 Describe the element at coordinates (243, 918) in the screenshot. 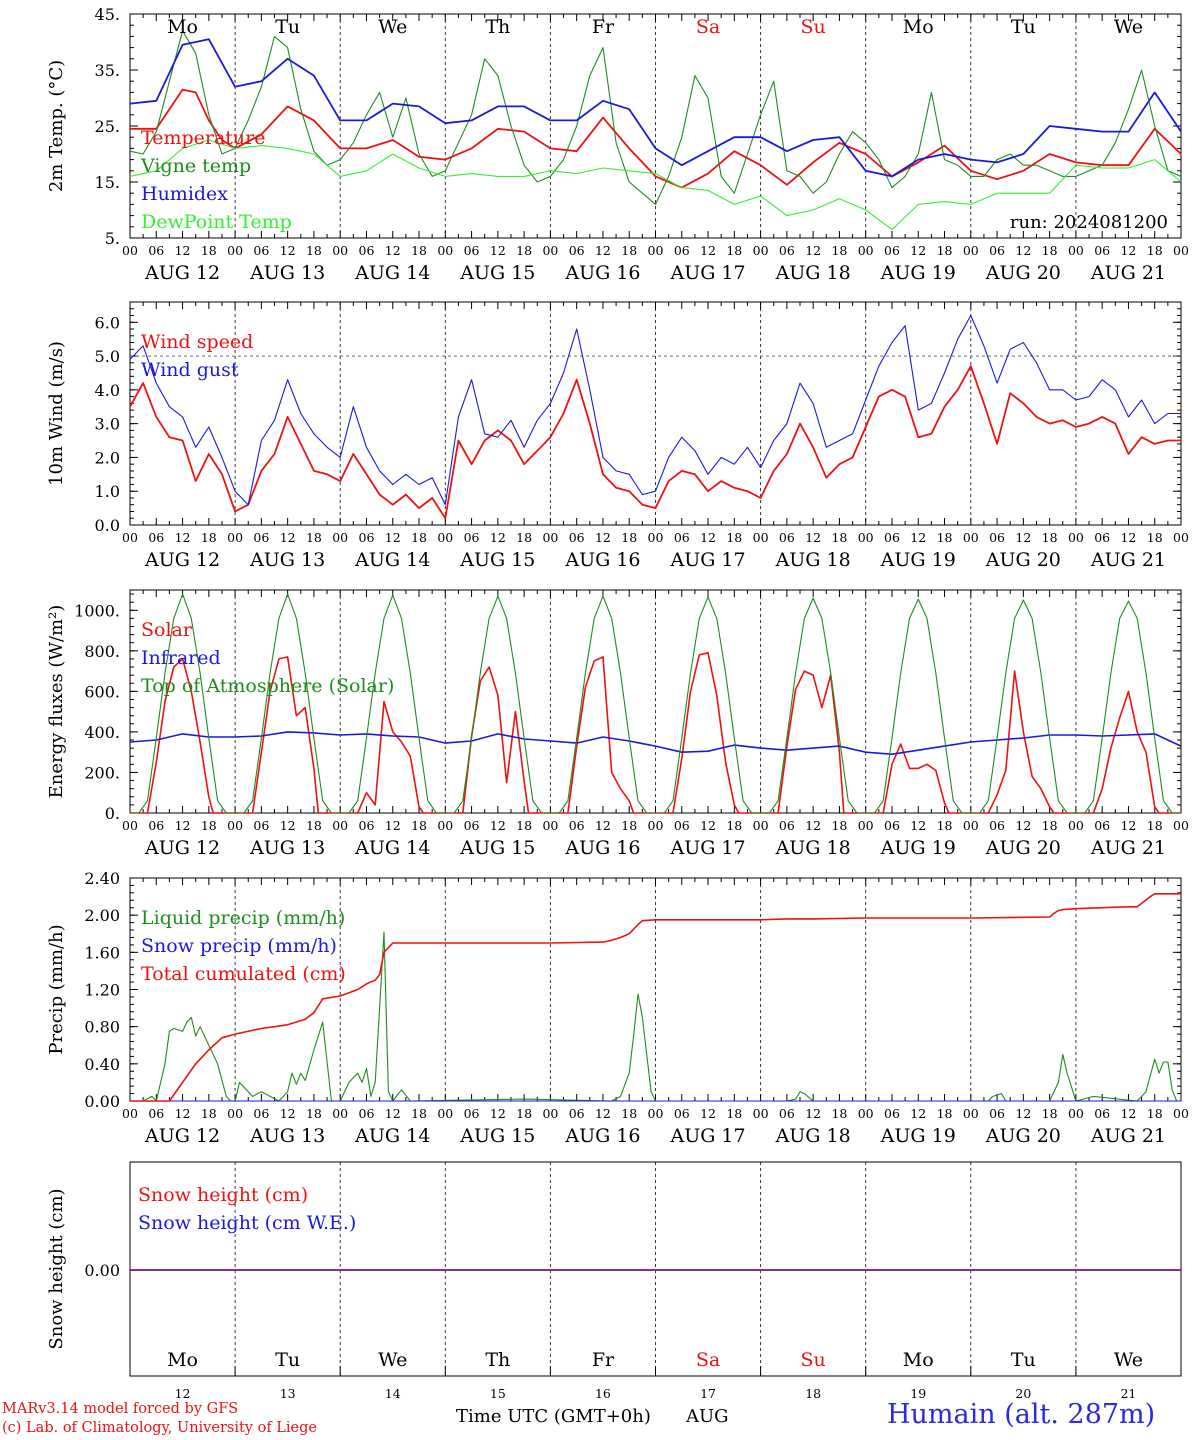

I see `legend-entry: Liquid precip (mm/h)` at that location.